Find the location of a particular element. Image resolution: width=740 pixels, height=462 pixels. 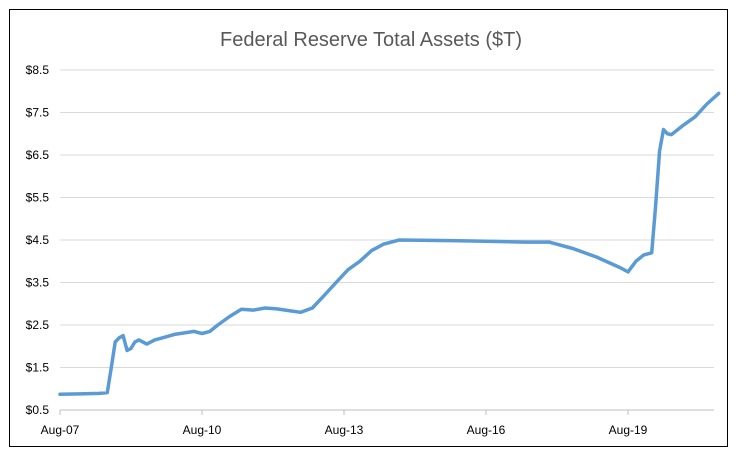

x-axis-ticks: Aug-07 Aug-10 Aug-13 Aug-16 Aug-19 is located at coordinates (344, 423).